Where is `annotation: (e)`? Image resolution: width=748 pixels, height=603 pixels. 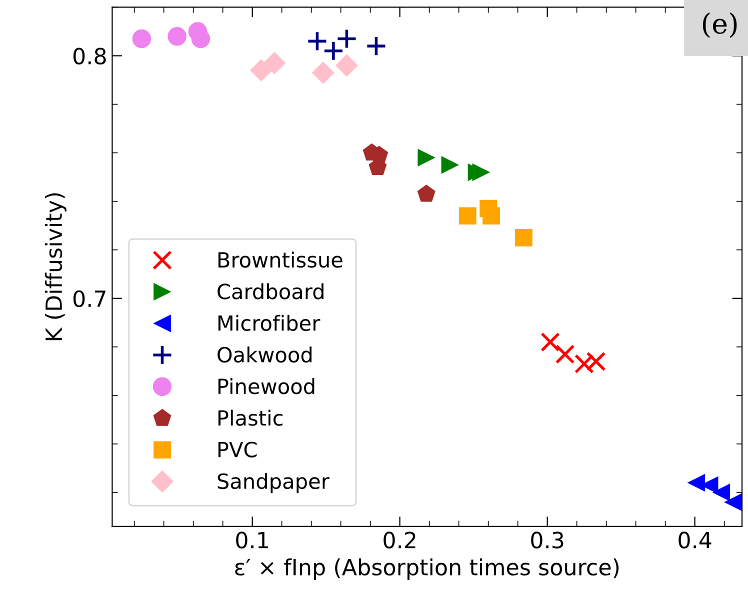
annotation: (e) is located at coordinates (719, 25).